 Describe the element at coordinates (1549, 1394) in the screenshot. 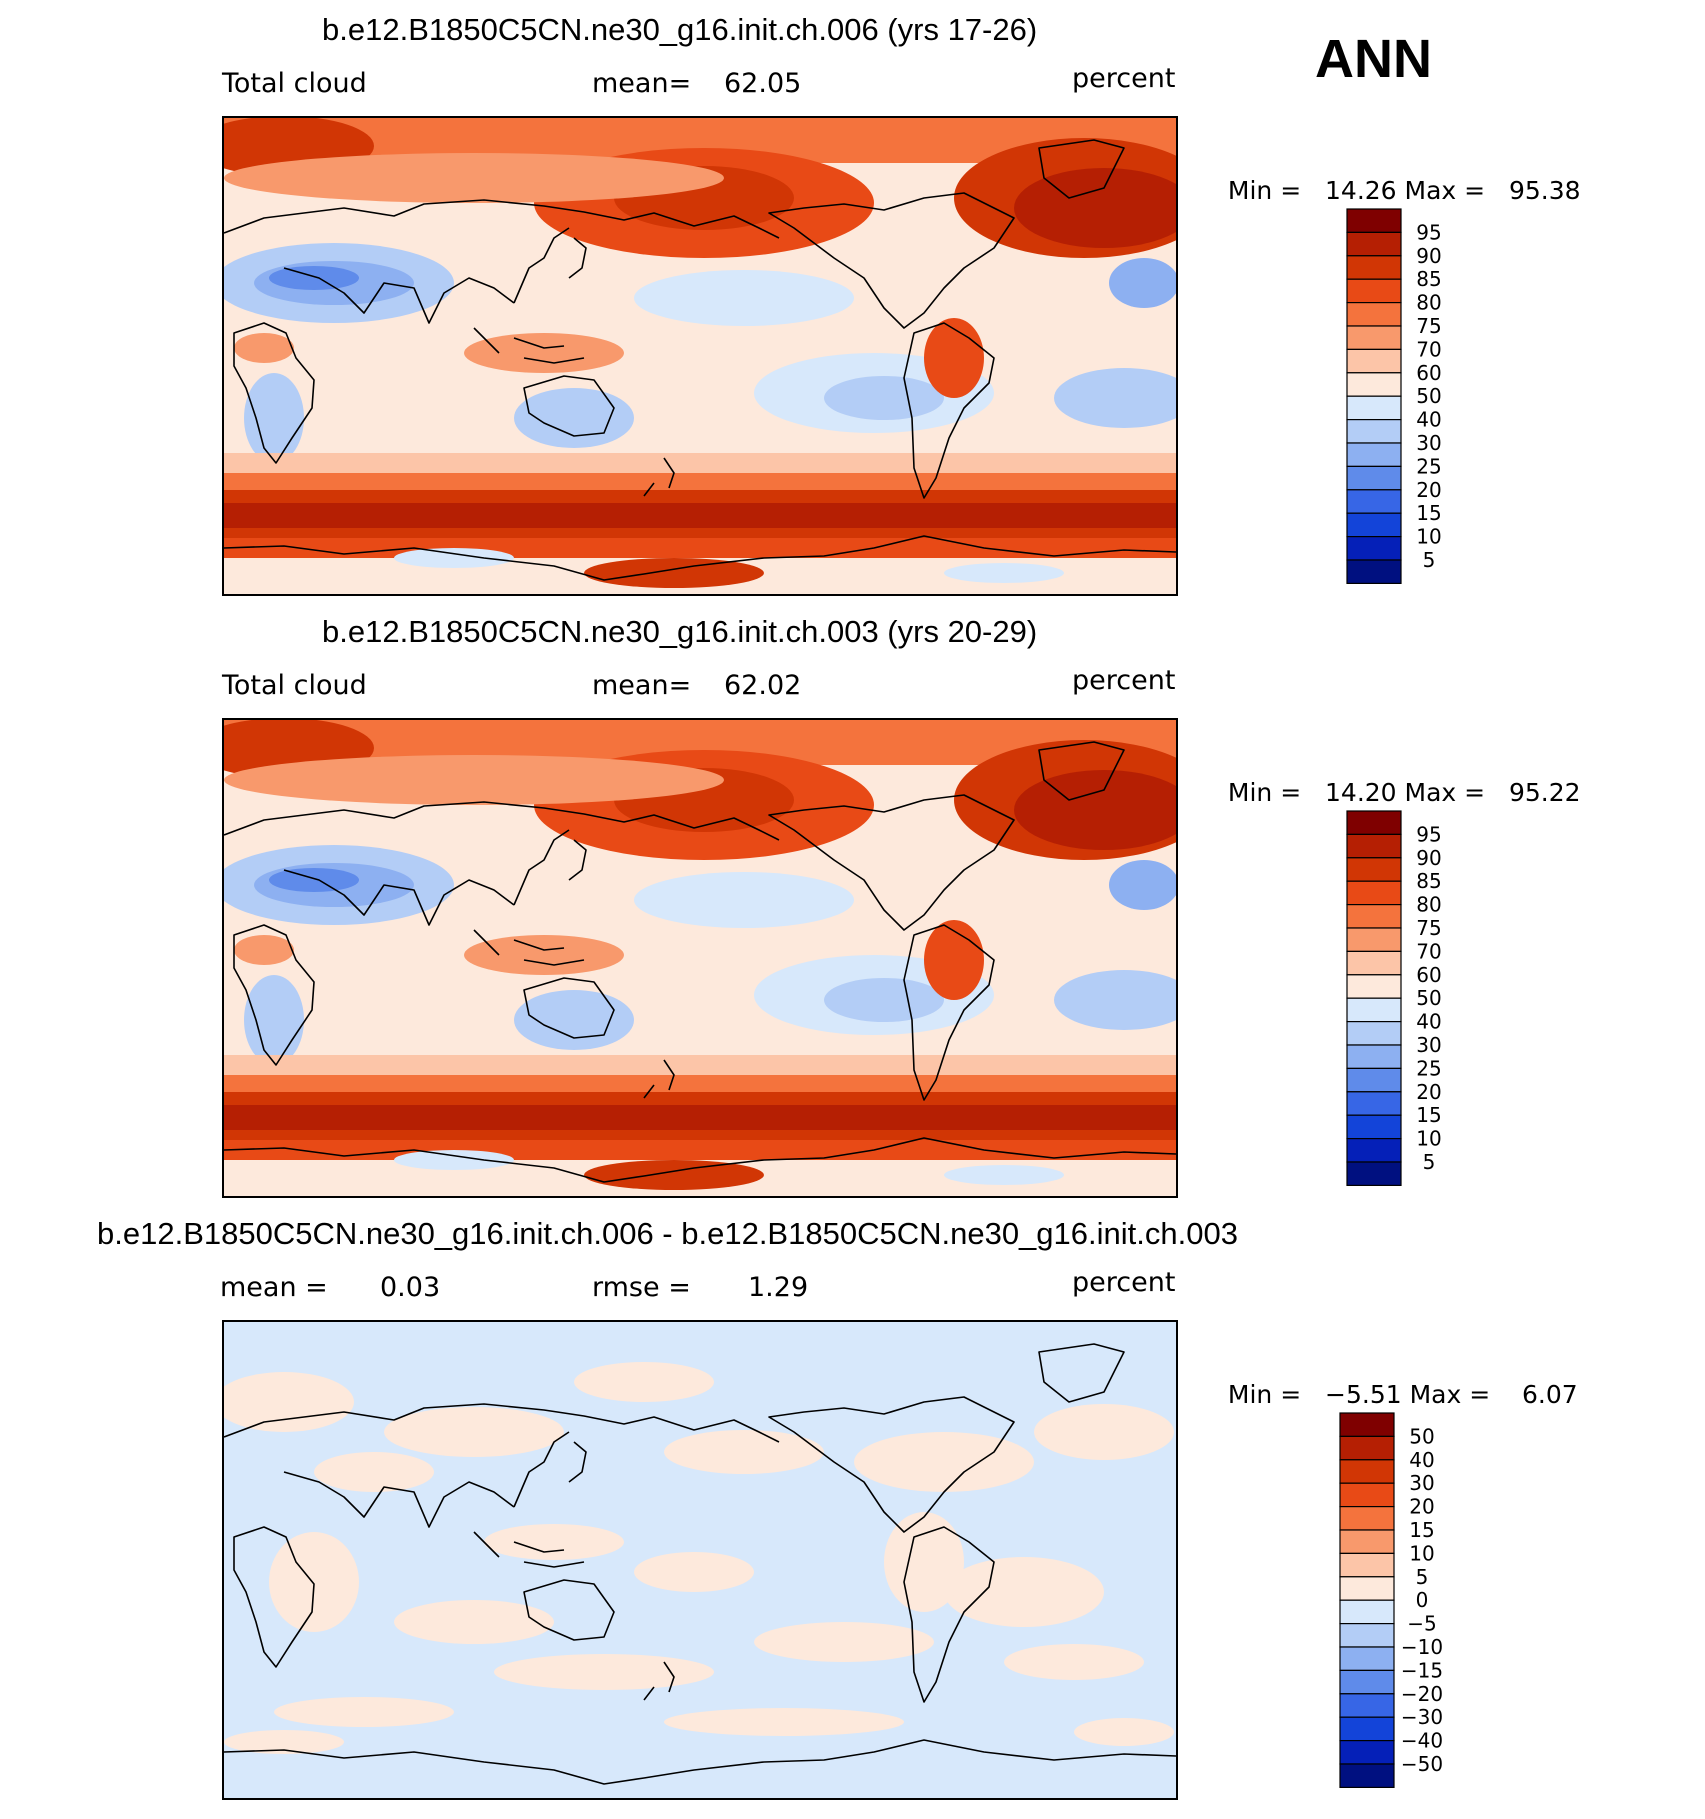

I see `panel3-max-value: 6.07` at that location.